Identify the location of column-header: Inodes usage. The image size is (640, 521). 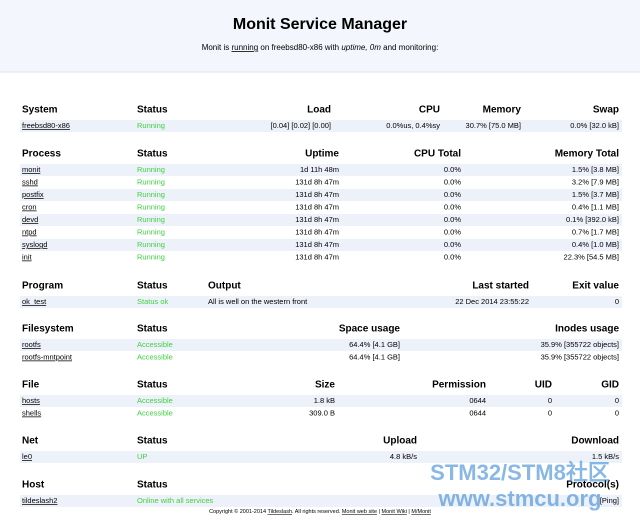
(587, 329).